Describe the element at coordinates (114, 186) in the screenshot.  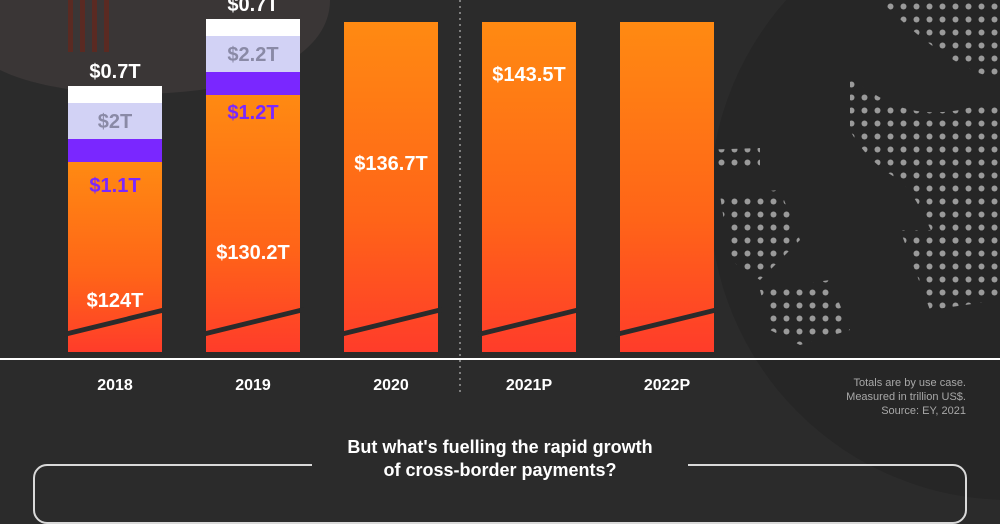
I see `data-label: $1.1T` at that location.